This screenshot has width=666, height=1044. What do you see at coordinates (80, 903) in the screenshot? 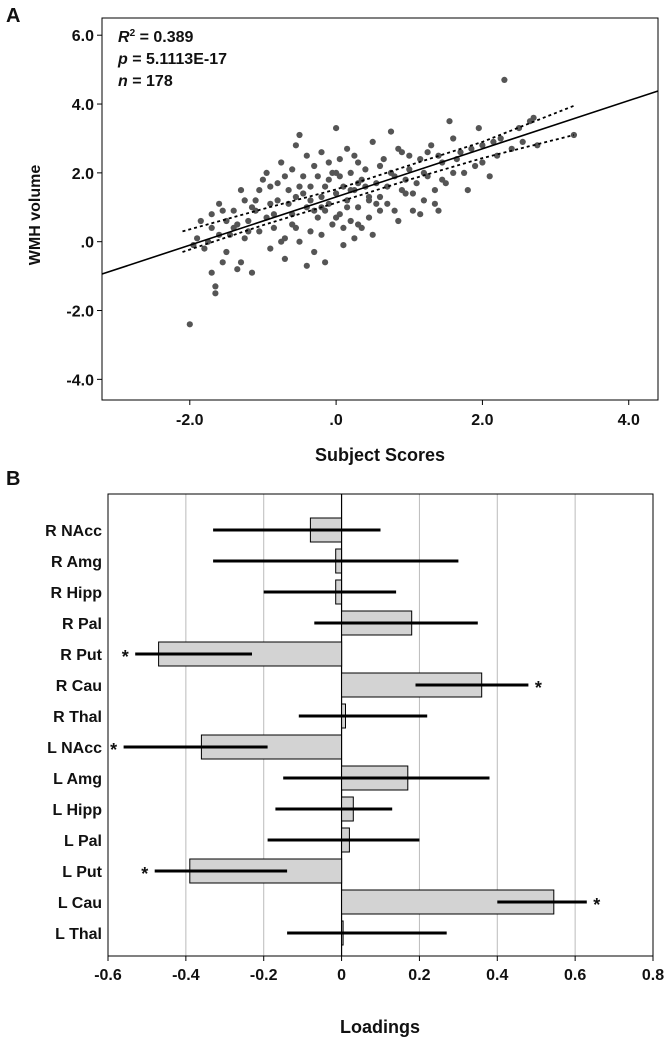
I see `category-label: L Cau` at bounding box center [80, 903].